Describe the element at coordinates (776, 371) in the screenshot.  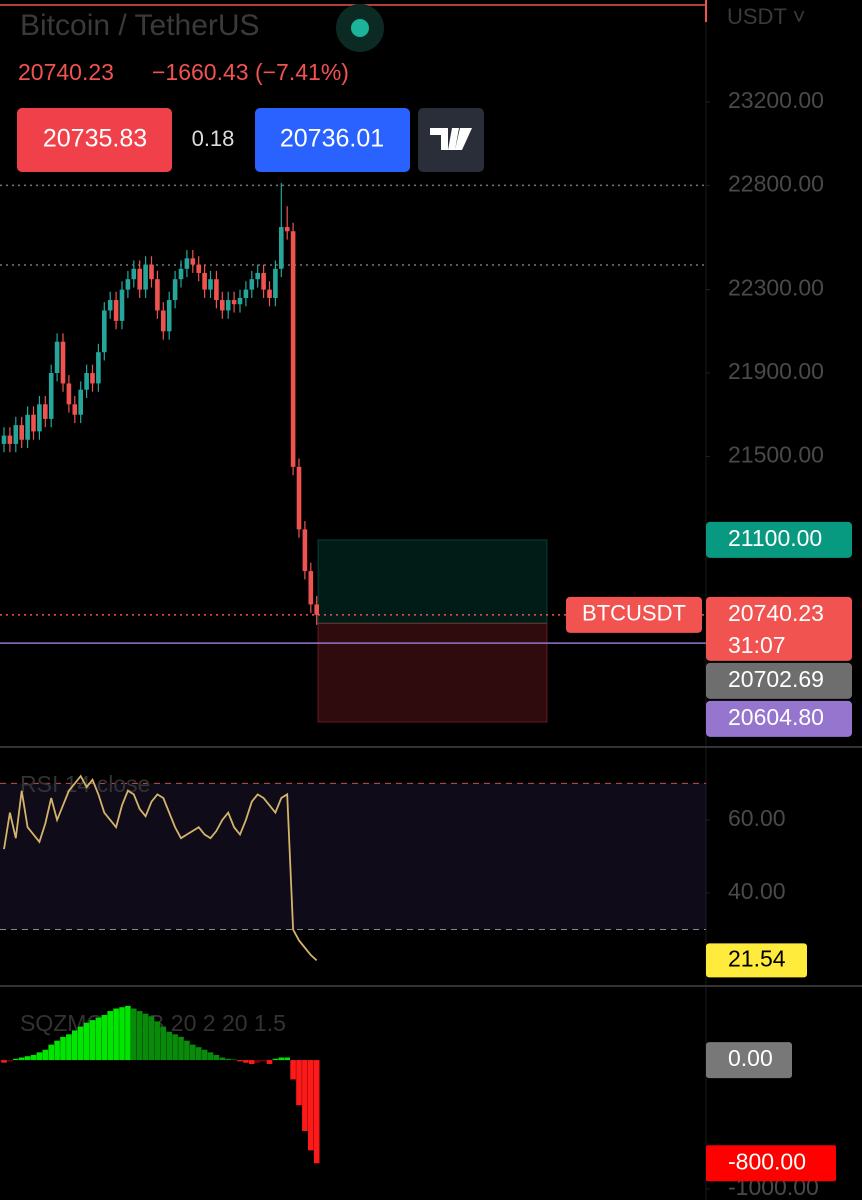
I see `y-tick-label: 21900.00` at that location.